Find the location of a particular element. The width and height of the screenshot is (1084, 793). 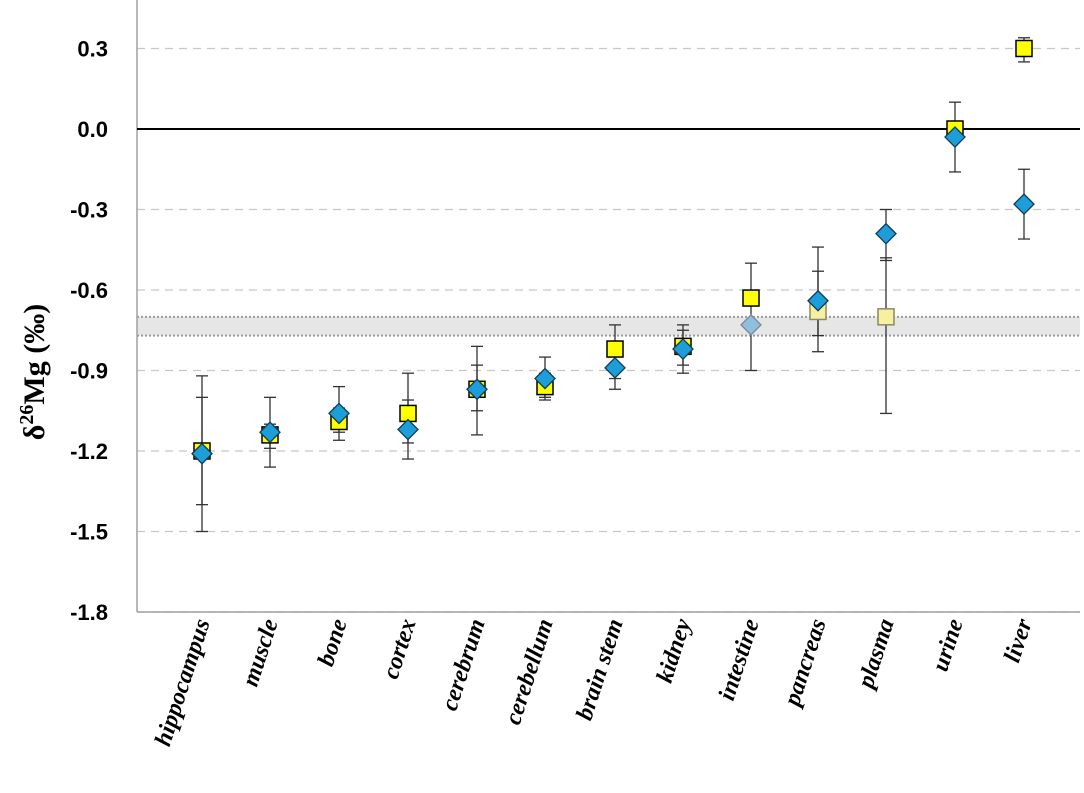

y-tick-label: 0.3 is located at coordinates (92, 49).